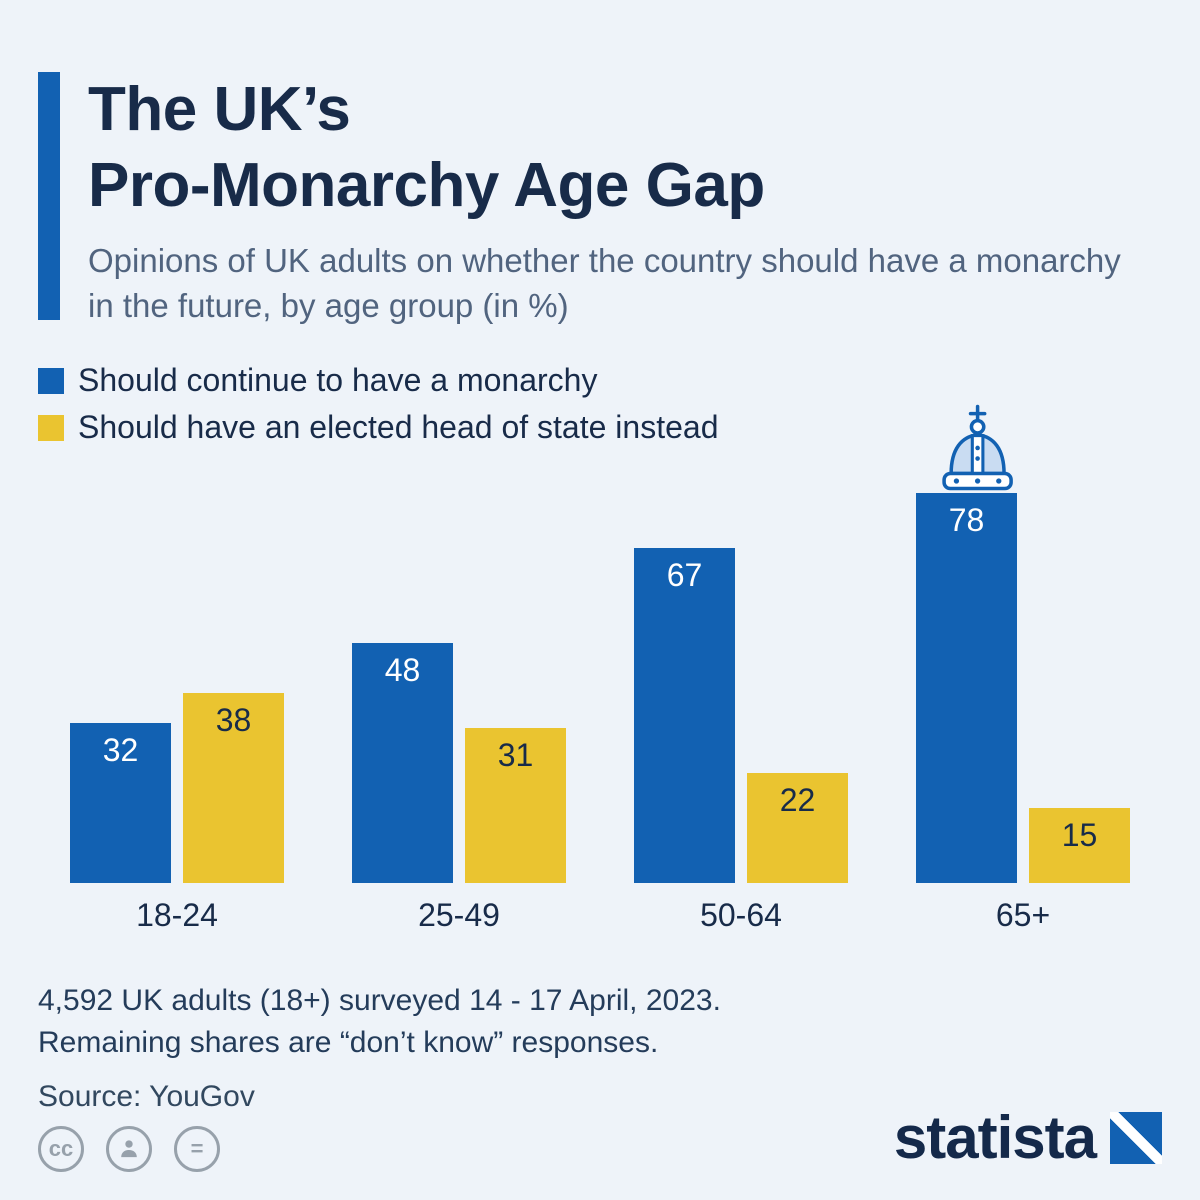 This screenshot has height=1200, width=1200. Describe the element at coordinates (51, 427) in the screenshot. I see `legend-swatch-elected` at that location.